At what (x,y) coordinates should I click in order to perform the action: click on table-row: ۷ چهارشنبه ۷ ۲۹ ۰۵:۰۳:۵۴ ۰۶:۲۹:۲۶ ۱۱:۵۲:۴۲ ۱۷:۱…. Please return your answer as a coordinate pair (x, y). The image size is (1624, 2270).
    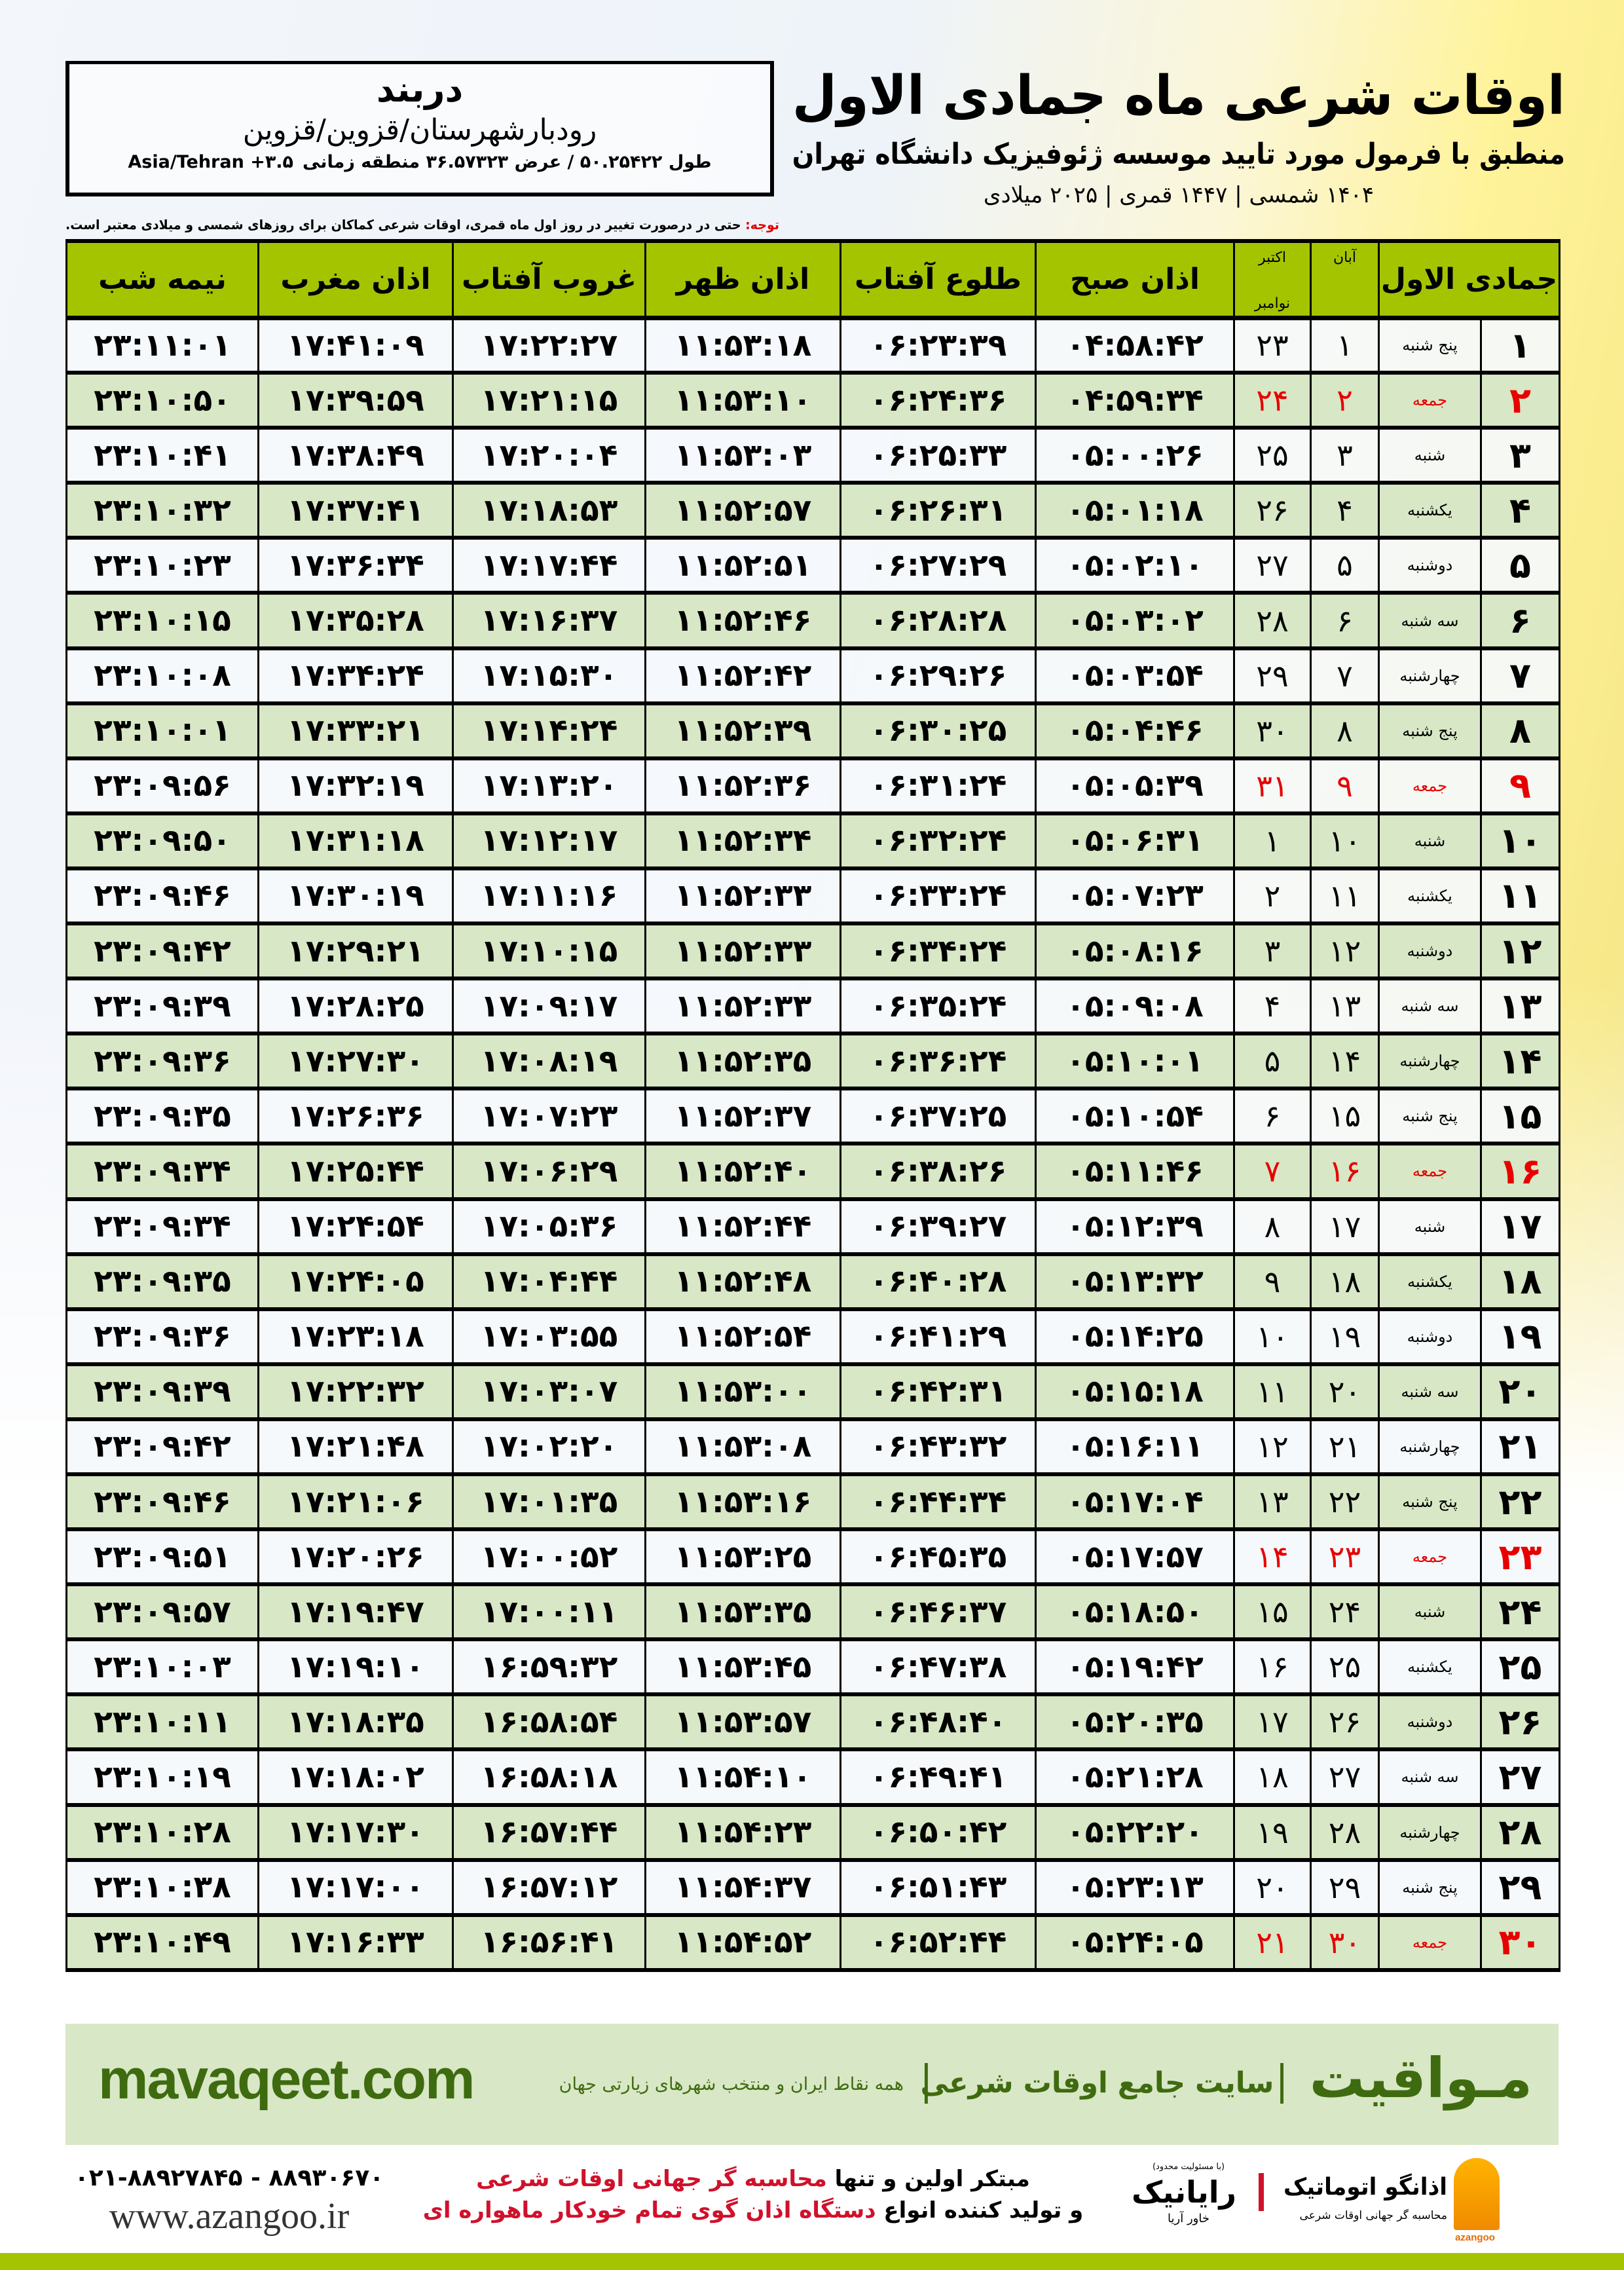
    Looking at the image, I should click on (813, 676).